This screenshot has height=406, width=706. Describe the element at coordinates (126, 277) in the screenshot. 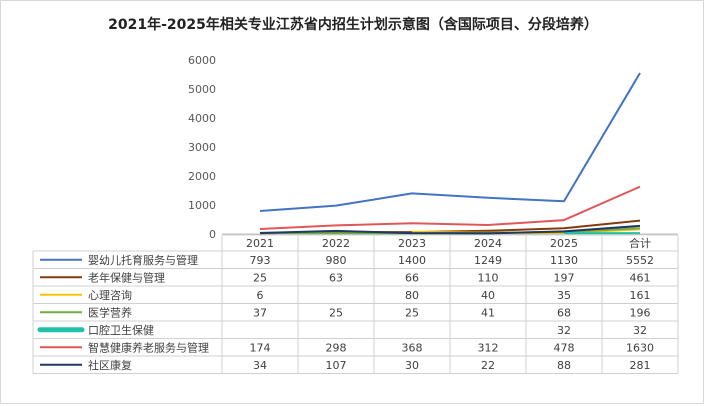

I see `legend-label-1: 老年保健与管理` at that location.